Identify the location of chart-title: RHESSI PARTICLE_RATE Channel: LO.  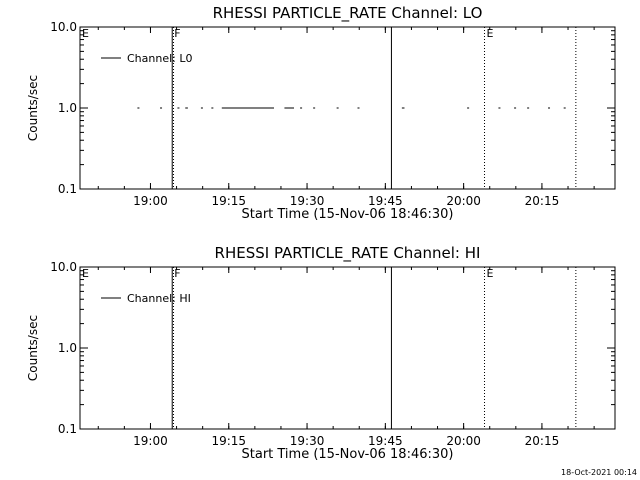
(348, 13).